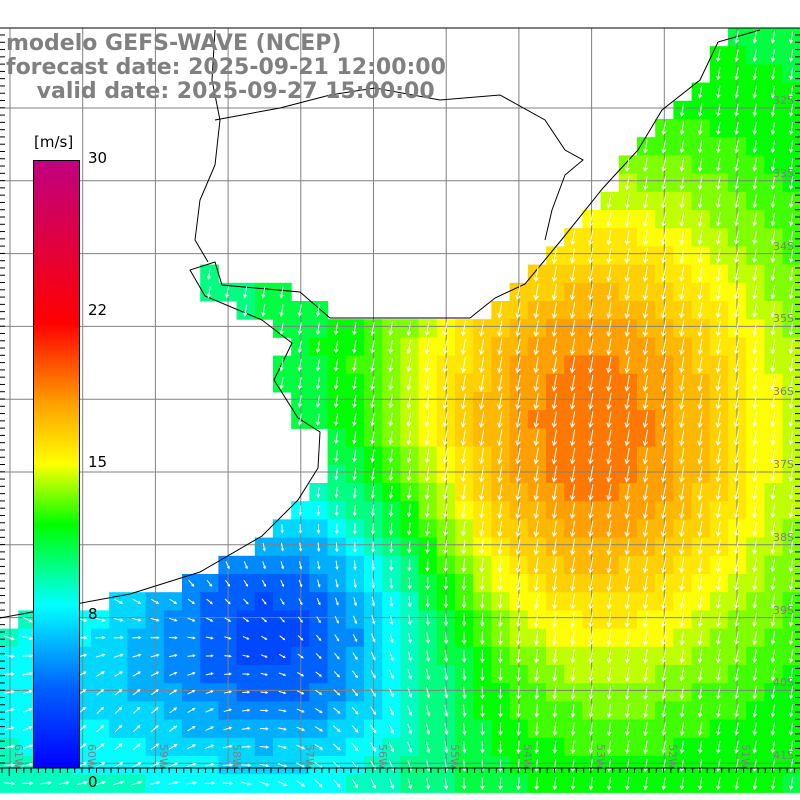 The image size is (800, 800). I want to click on colorbar-label-22: 22, so click(98, 310).